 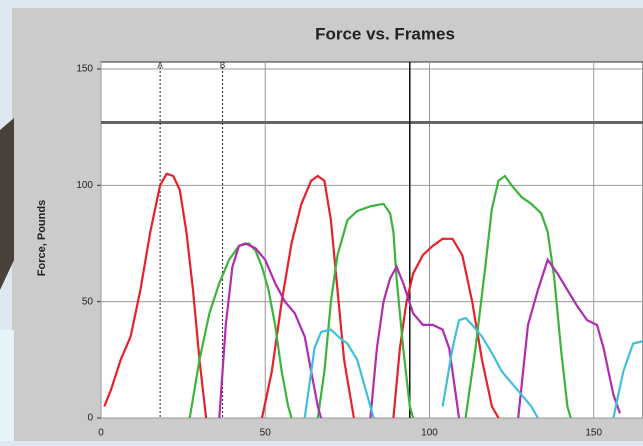 I want to click on series-line, so click(x=473, y=367).